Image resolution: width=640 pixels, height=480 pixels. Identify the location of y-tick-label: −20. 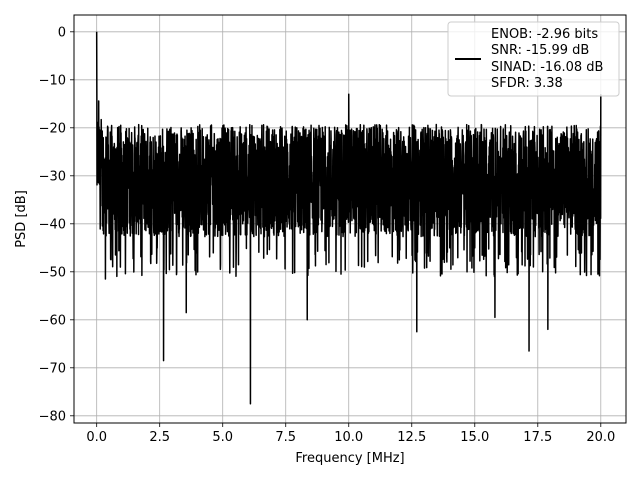
(52, 128).